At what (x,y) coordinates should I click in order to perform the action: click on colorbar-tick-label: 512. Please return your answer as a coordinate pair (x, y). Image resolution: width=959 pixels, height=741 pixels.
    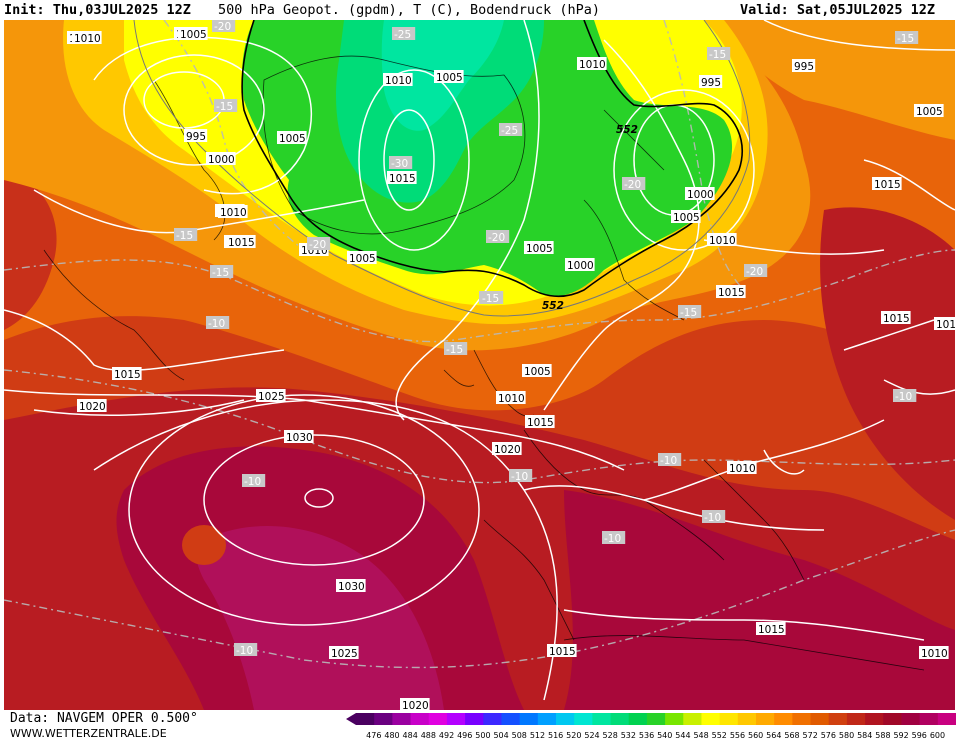
    Looking at the image, I should click on (537, 735).